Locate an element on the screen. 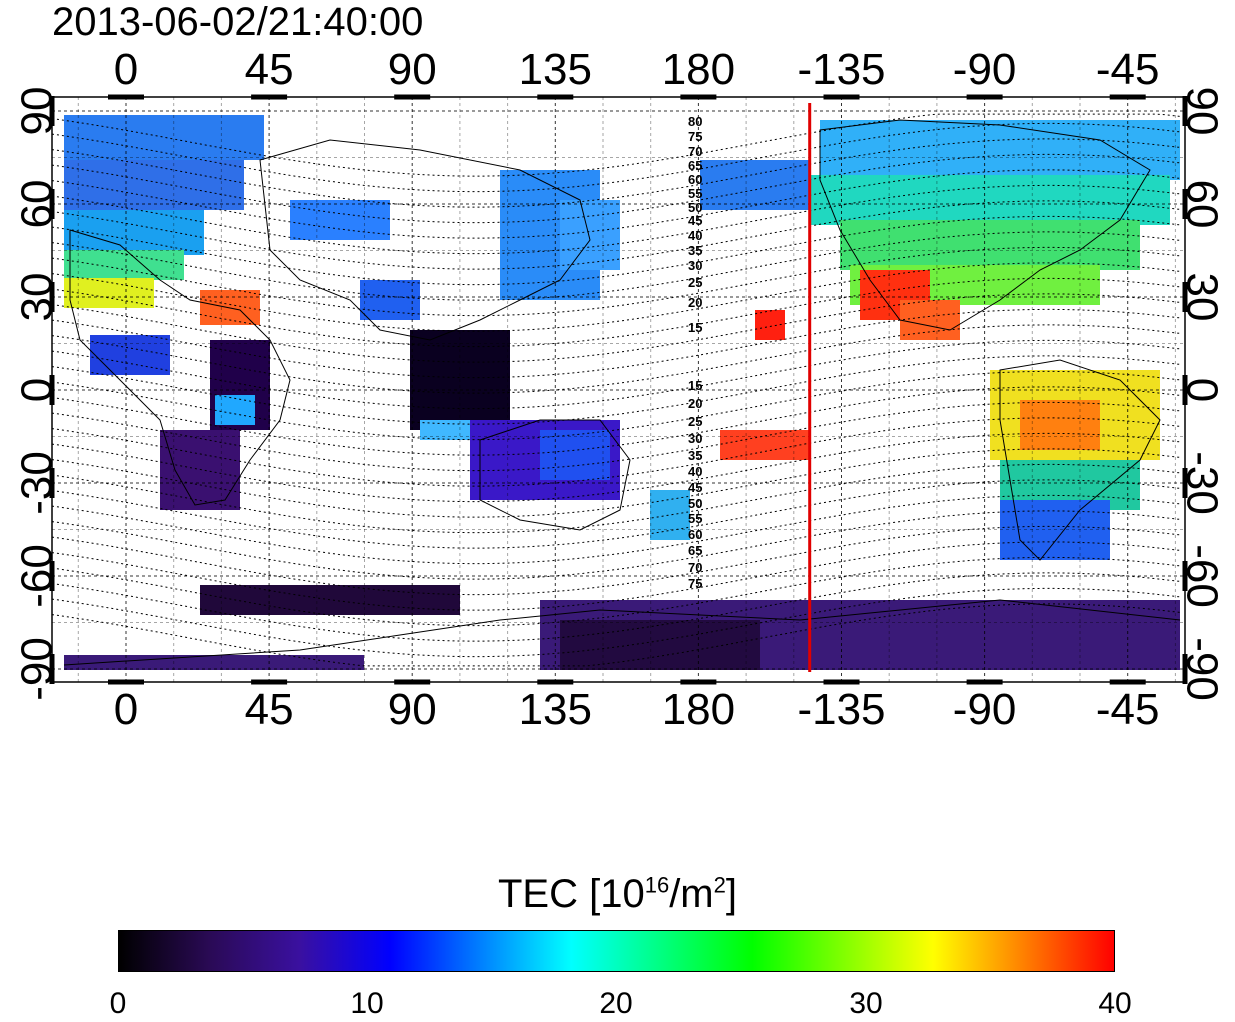  top-lon-tick-label: 90 is located at coordinates (412, 69).